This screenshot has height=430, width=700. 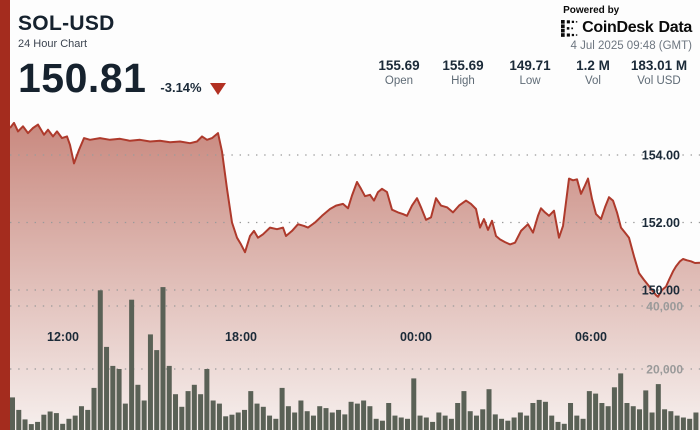 What do you see at coordinates (416, 337) in the screenshot?
I see `time-axis-label: 00:00` at bounding box center [416, 337].